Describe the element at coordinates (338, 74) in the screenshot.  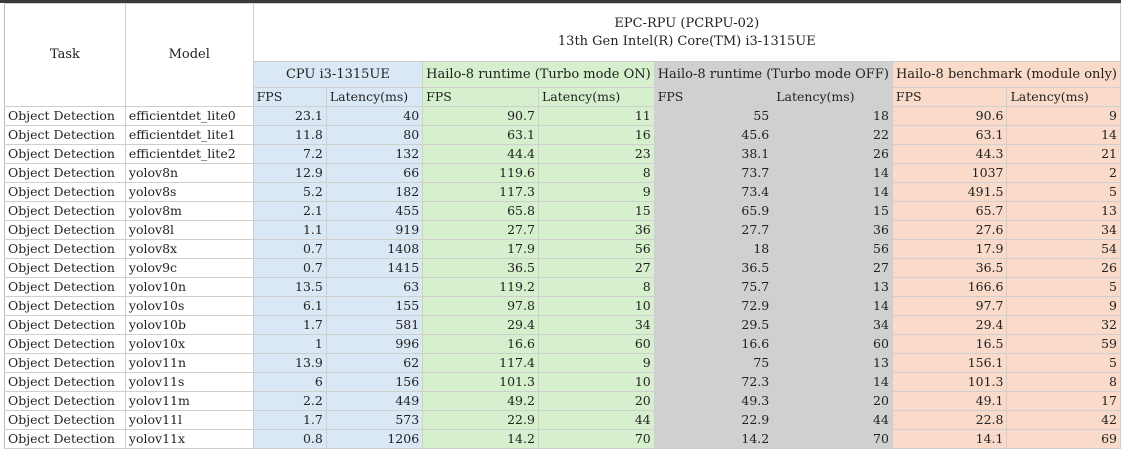
I see `group-cpu: CPU i3-1315UE` at that location.